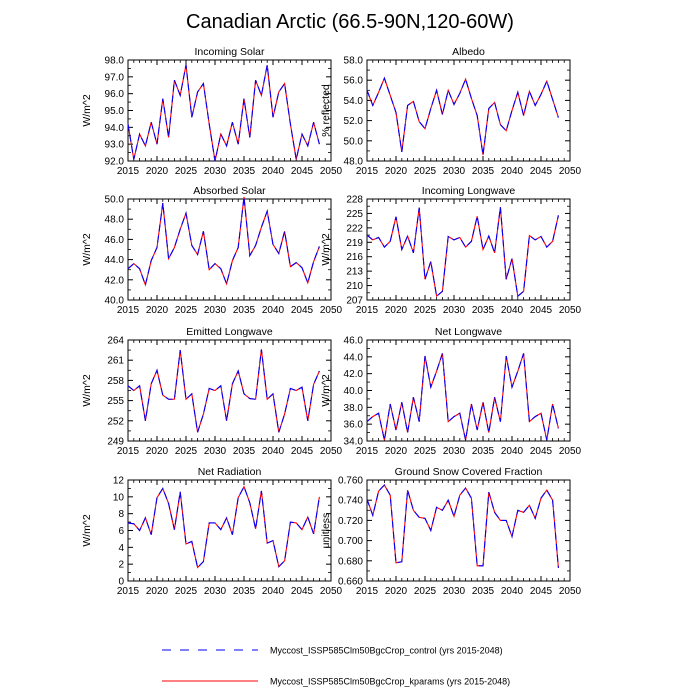 The height and width of the screenshot is (700, 700). What do you see at coordinates (115, 381) in the screenshot?
I see `y-tick-label: 258` at bounding box center [115, 381].